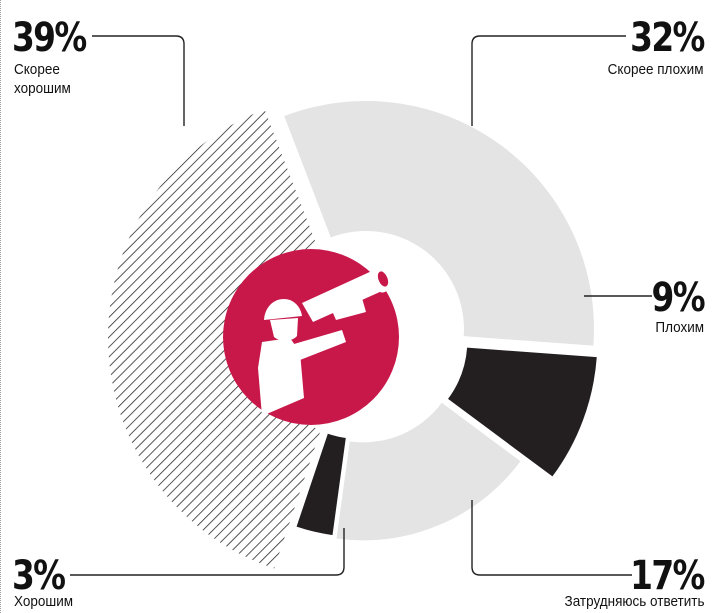 The height and width of the screenshot is (613, 716). What do you see at coordinates (44, 601) in the screenshot?
I see `label-horoshim: Хорошим` at bounding box center [44, 601].